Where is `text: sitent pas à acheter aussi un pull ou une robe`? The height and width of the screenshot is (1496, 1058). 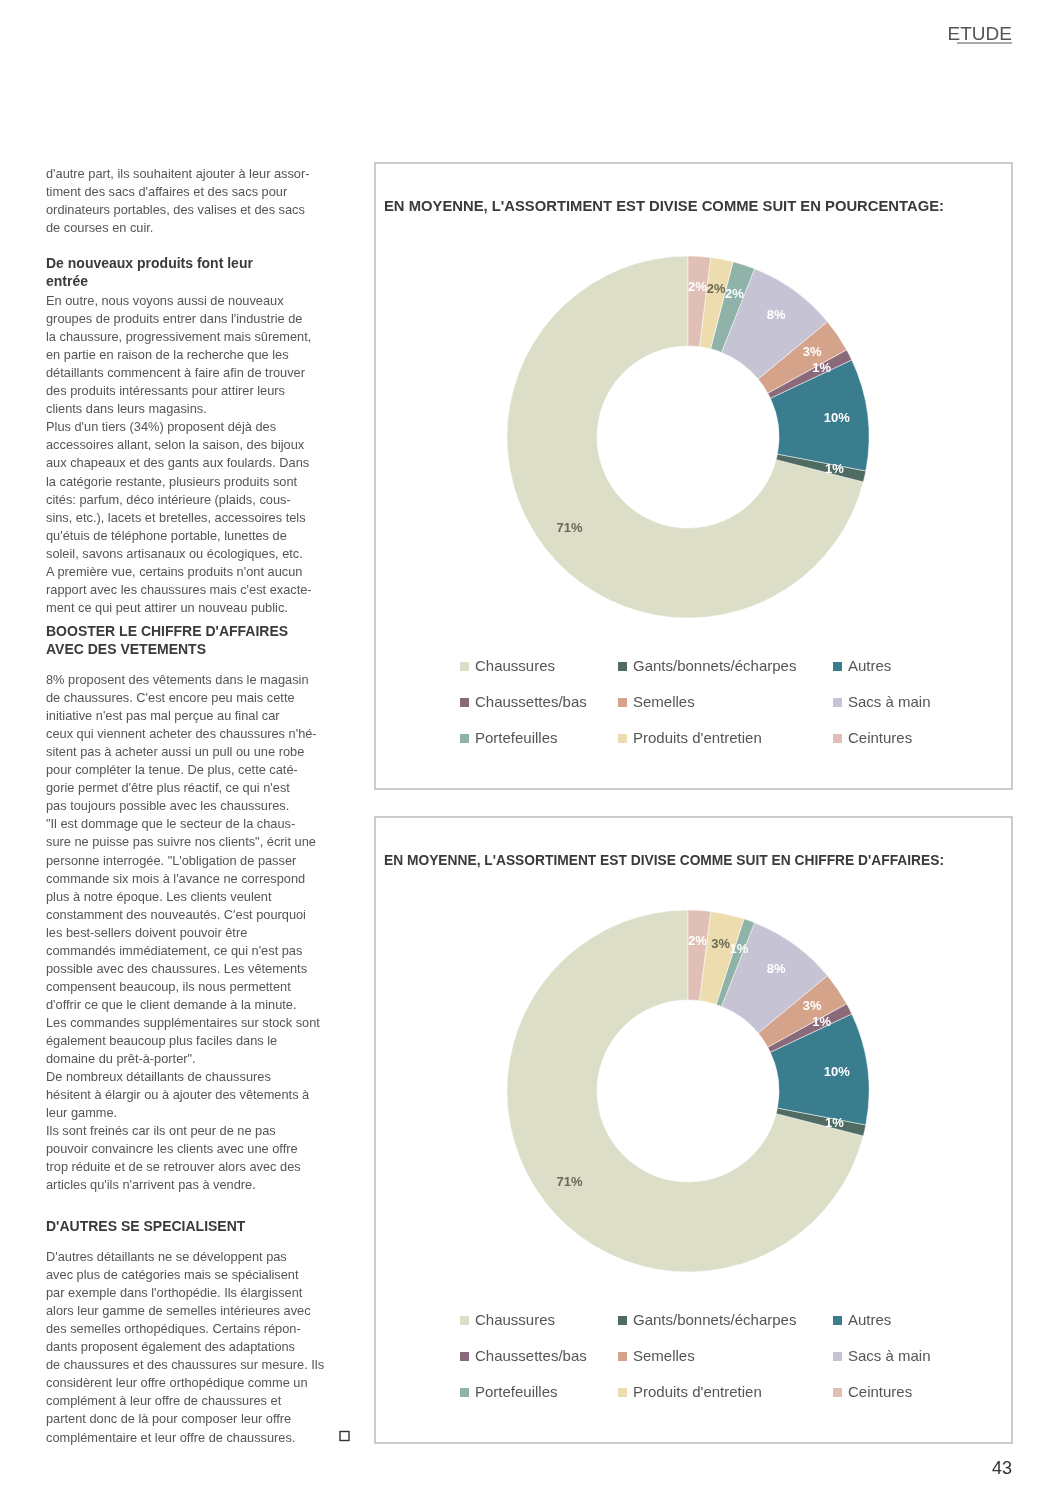
text: sitent pas à acheter aussi un pull ou une robe is located at coordinates (175, 752).